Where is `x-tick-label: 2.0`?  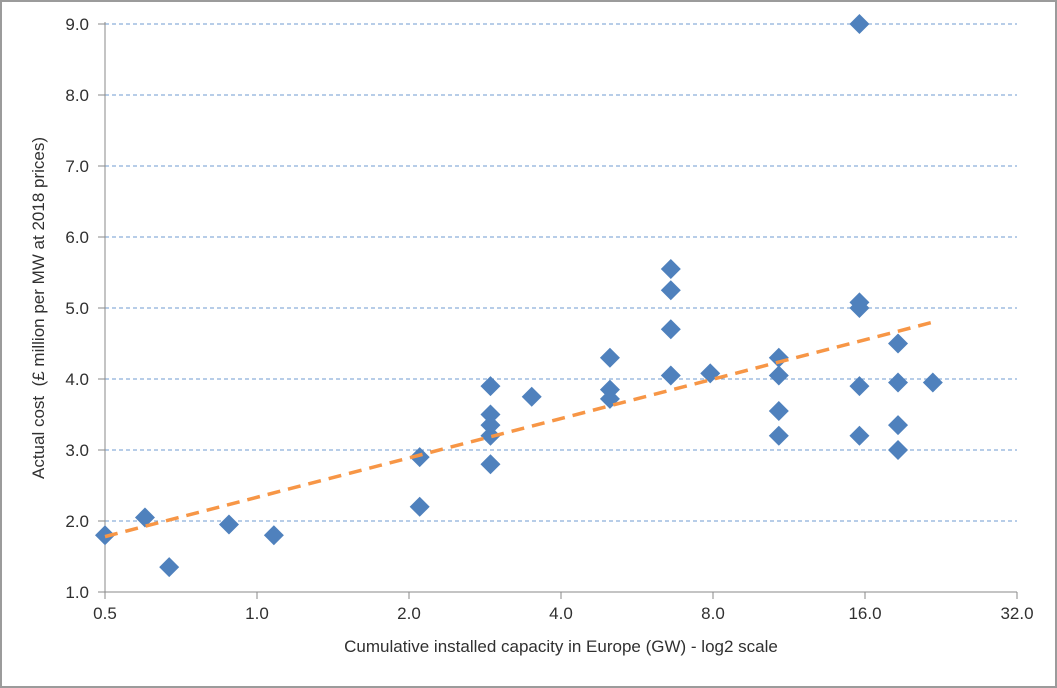 x-tick-label: 2.0 is located at coordinates (409, 613).